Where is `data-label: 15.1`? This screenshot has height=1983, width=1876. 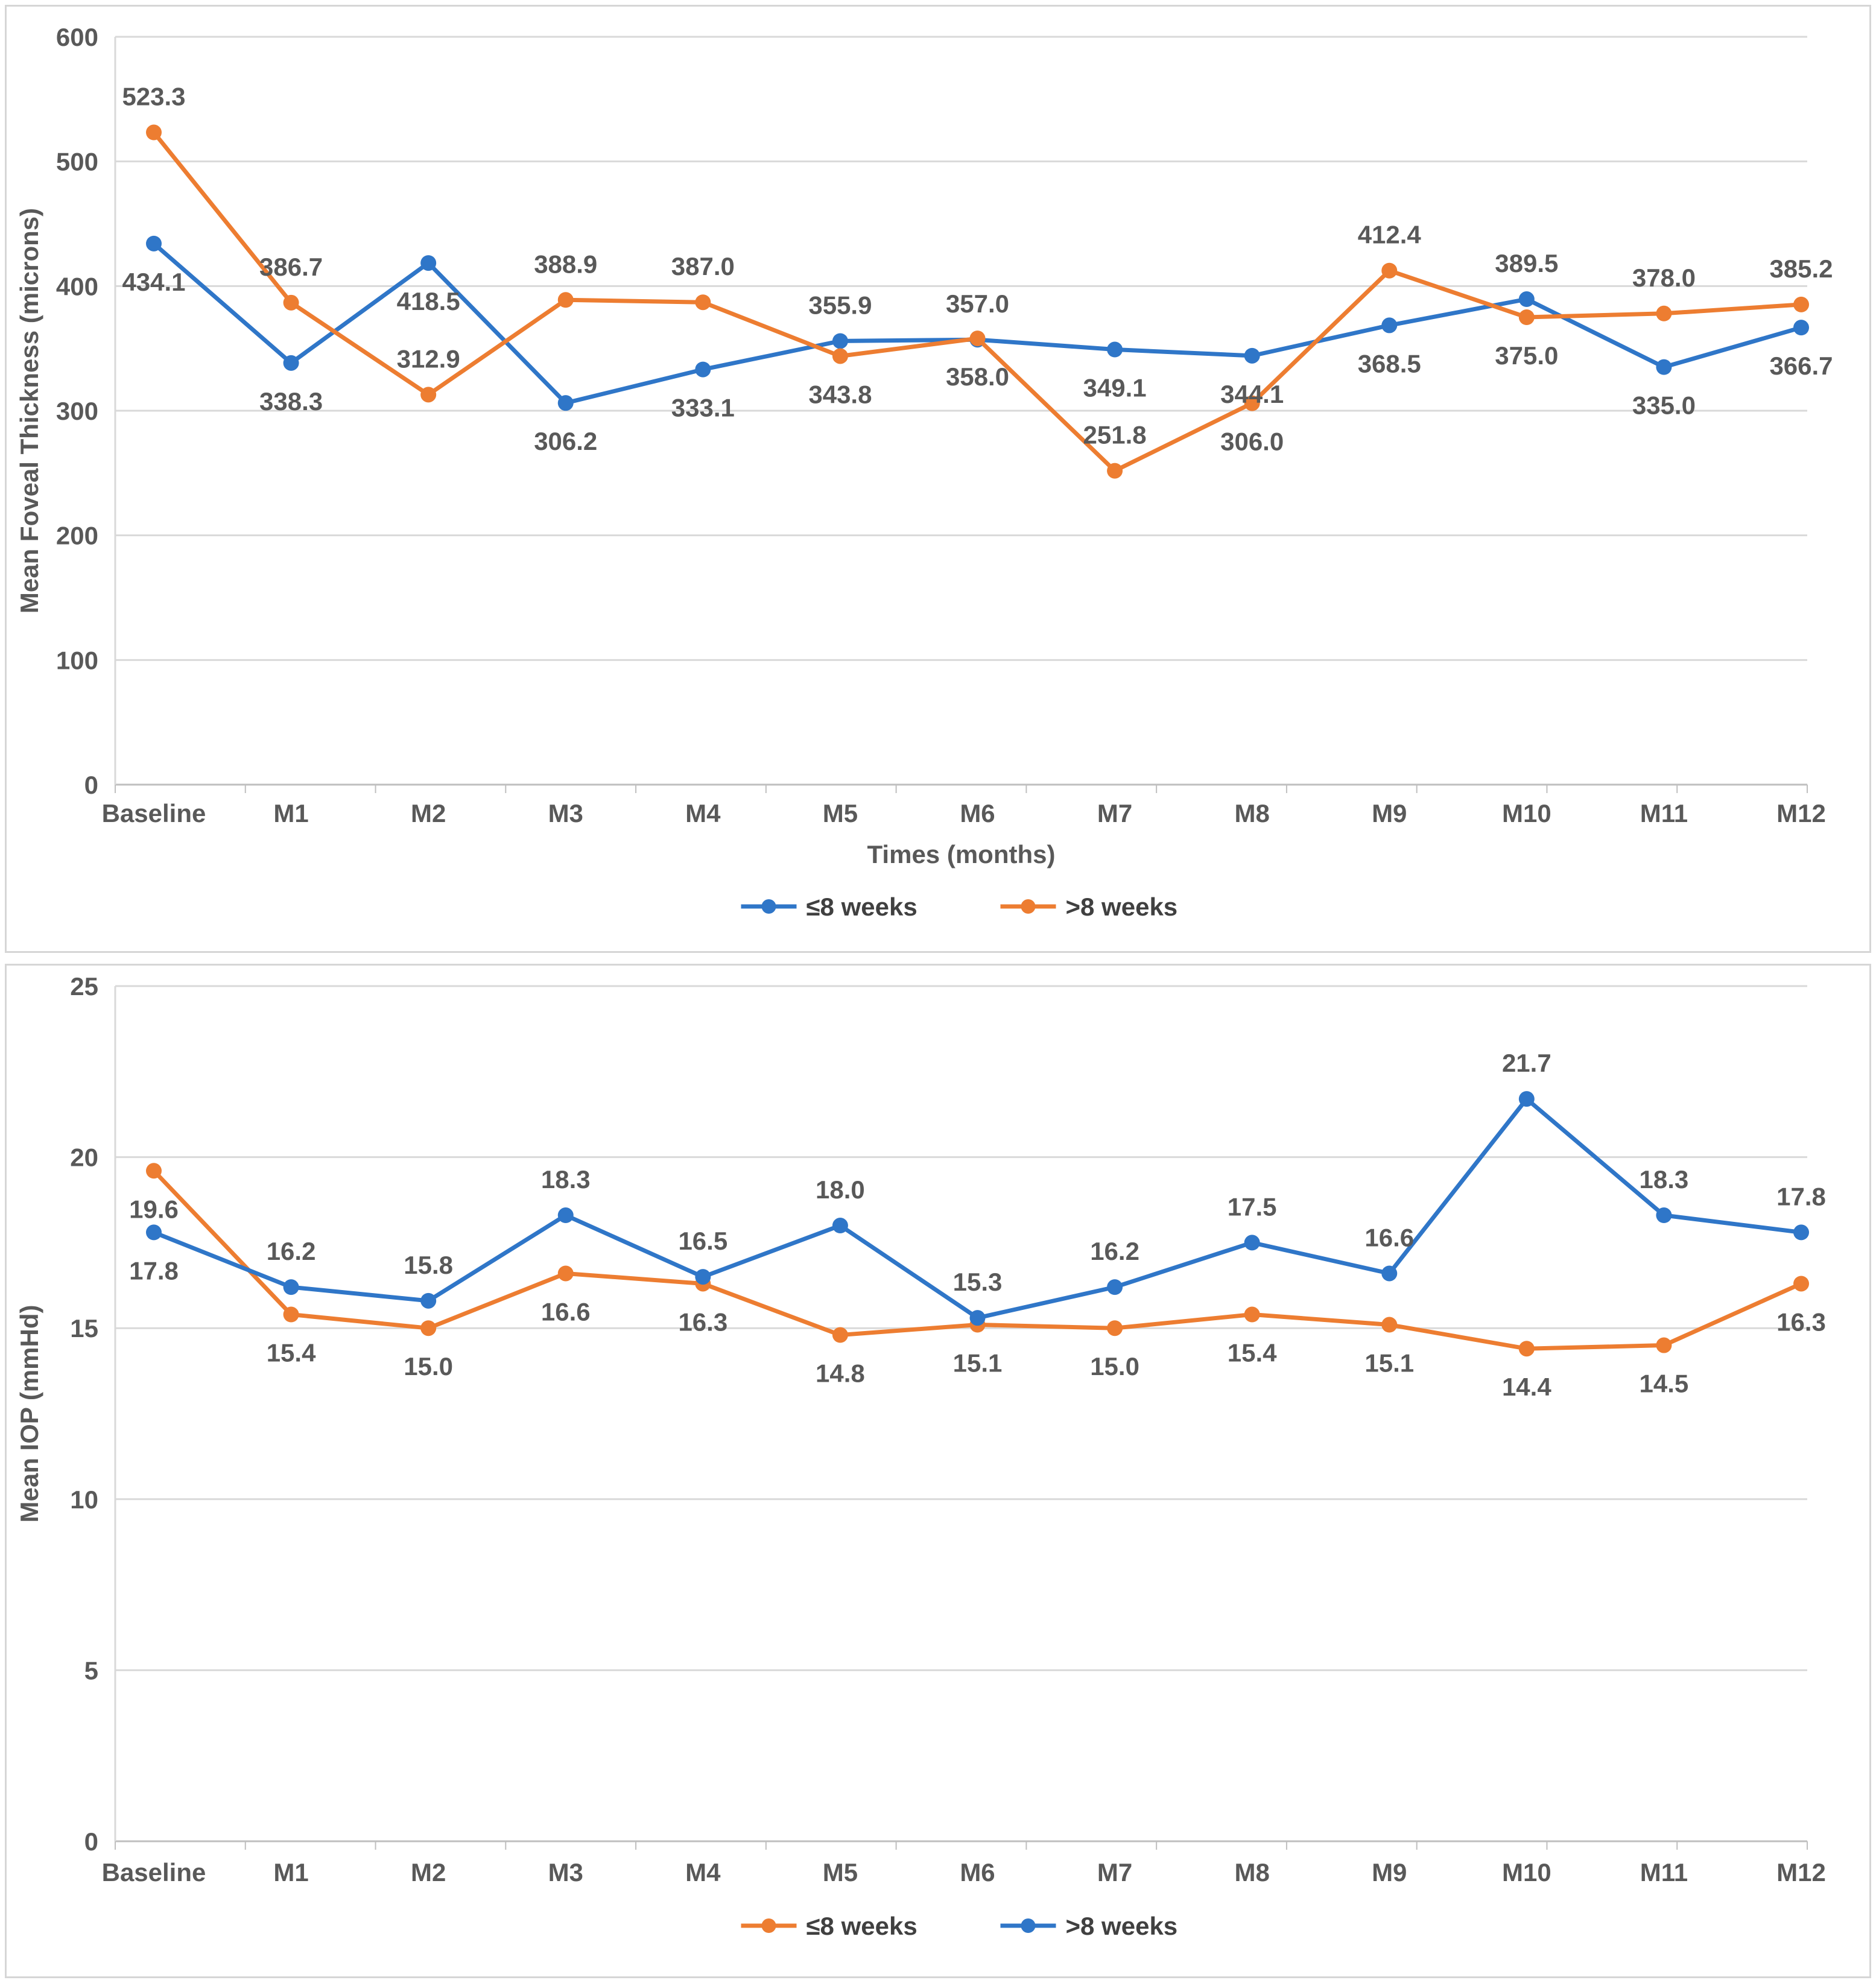
data-label: 15.1 is located at coordinates (1389, 1363).